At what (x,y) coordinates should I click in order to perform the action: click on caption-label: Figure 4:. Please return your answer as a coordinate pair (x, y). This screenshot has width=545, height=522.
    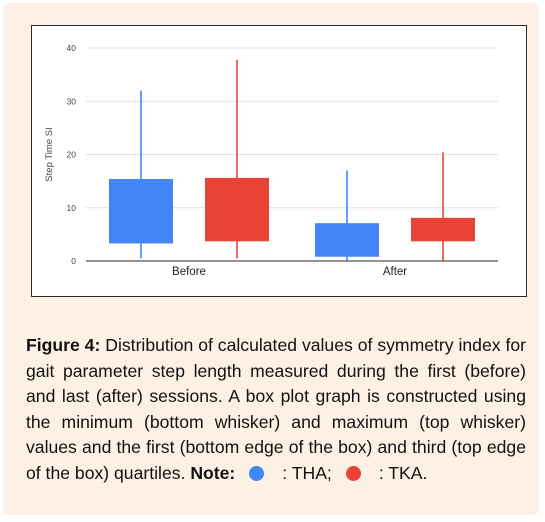
    Looking at the image, I should click on (63, 345).